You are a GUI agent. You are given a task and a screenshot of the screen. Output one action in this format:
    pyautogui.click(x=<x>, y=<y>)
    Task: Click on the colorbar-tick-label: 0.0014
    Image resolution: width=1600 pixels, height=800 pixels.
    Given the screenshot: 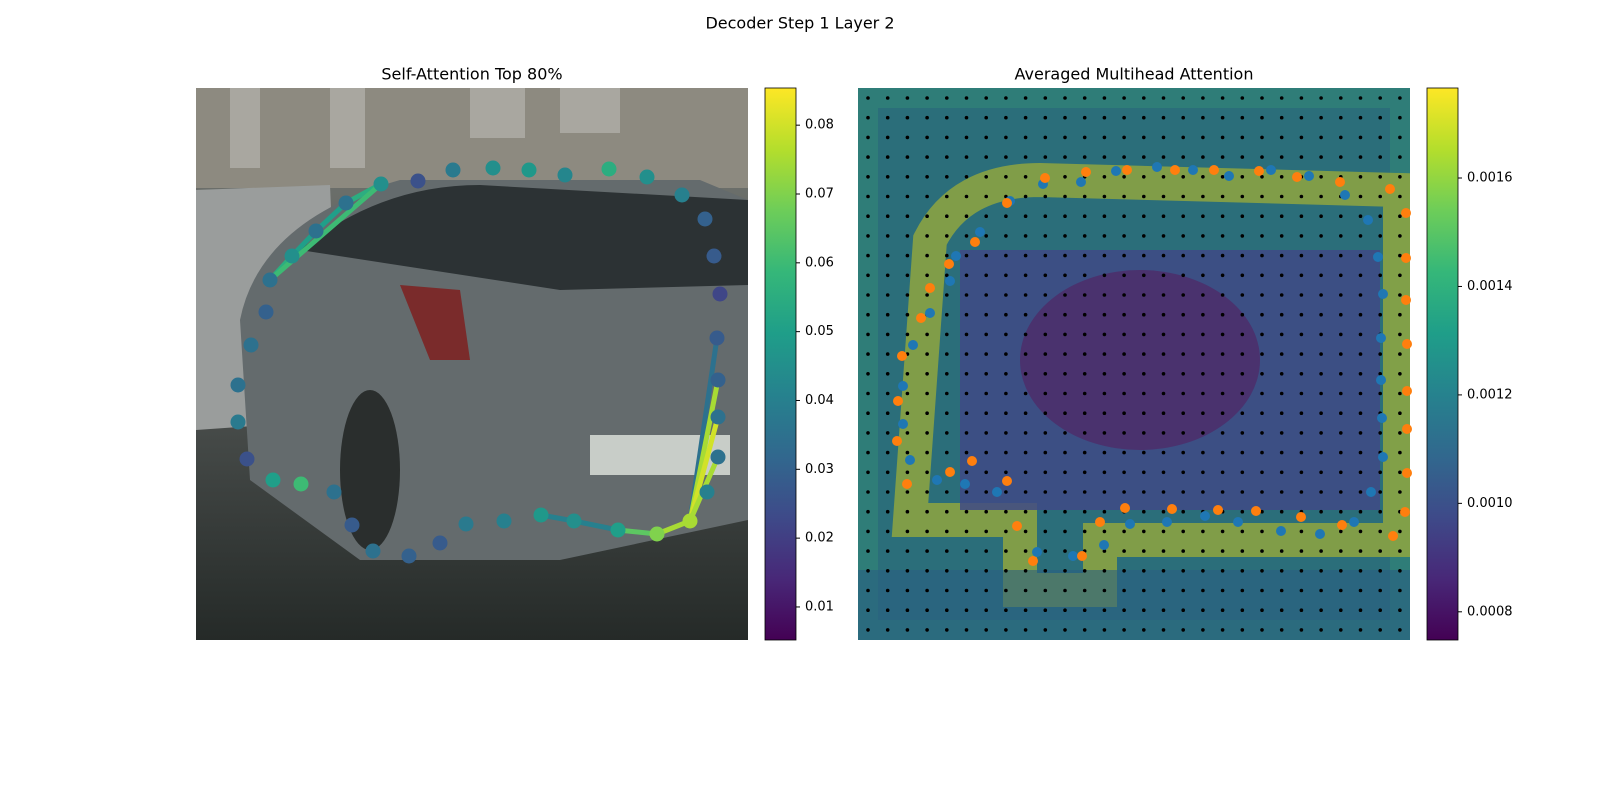 What is the action you would take?
    pyautogui.click(x=1490, y=286)
    